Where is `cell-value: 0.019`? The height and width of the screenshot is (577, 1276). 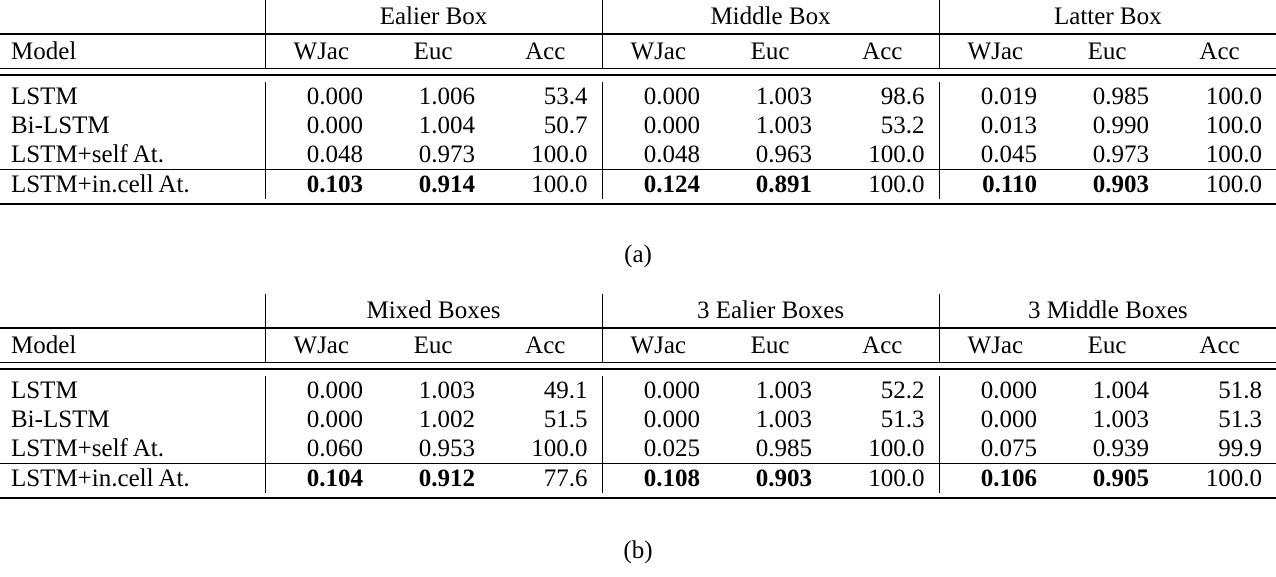 cell-value: 0.019 is located at coordinates (995, 96).